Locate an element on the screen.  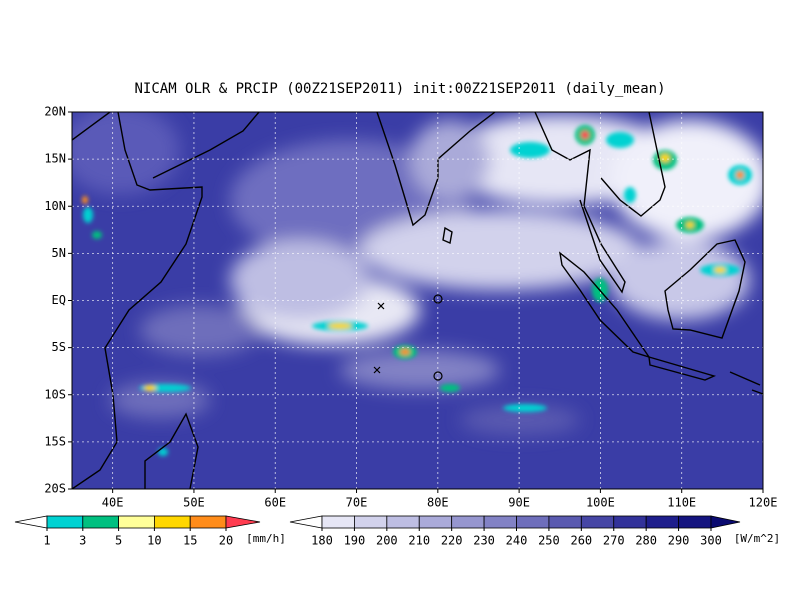
x-tick-label: 110E is located at coordinates (681, 503).